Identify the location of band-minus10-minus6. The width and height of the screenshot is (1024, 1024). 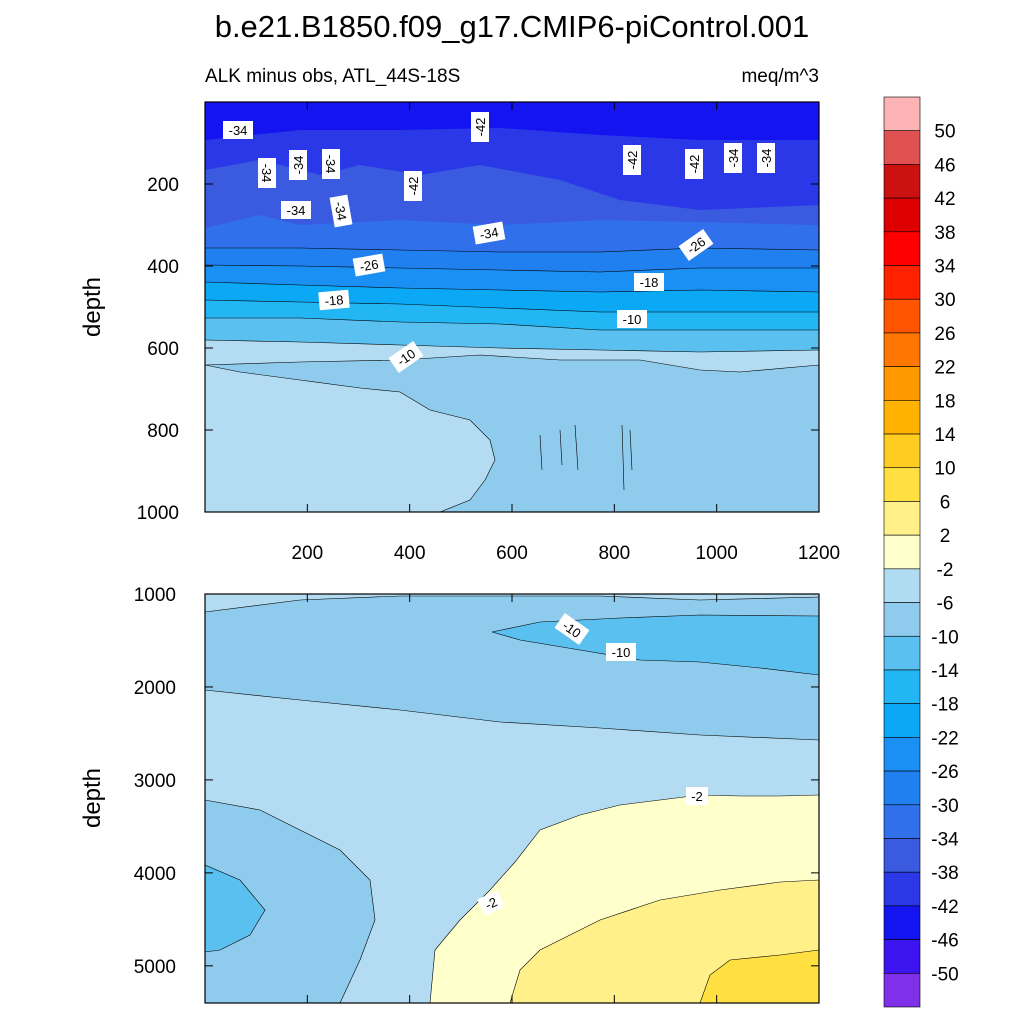
(512, 433).